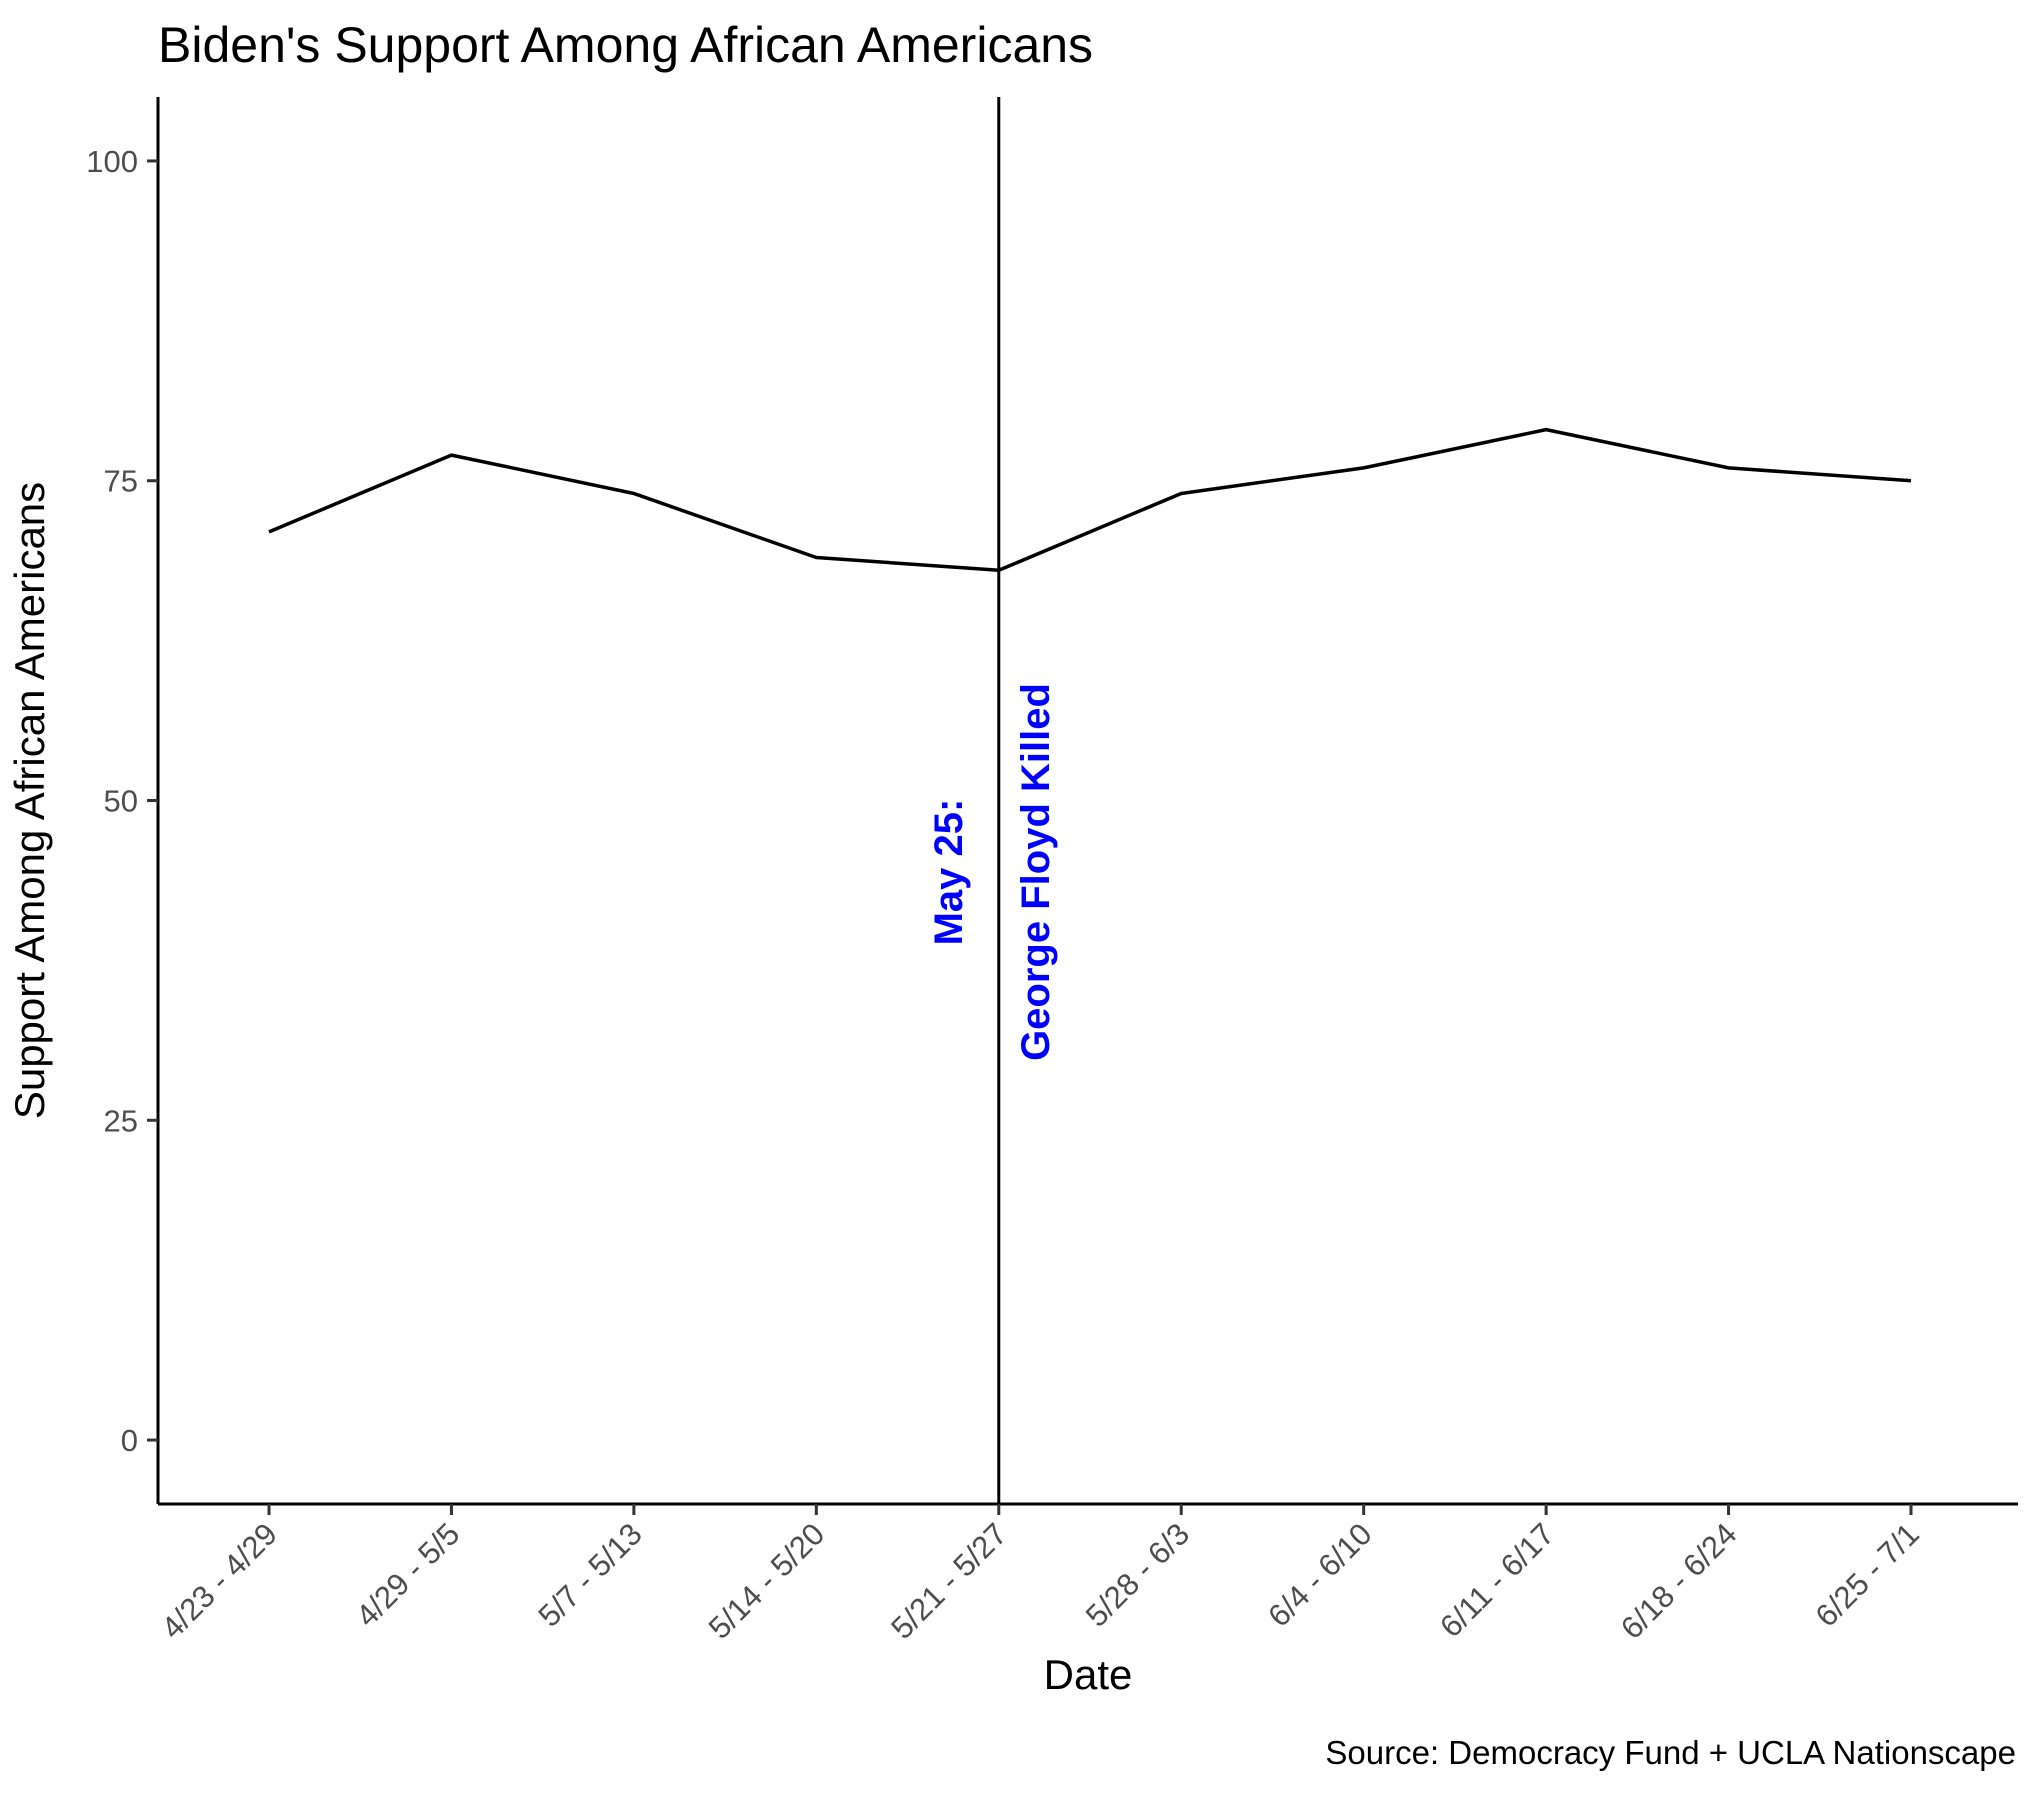 The image size is (2033, 1799). Describe the element at coordinates (625, 45) in the screenshot. I see `chart-title: Biden's Support Among African Americans` at that location.